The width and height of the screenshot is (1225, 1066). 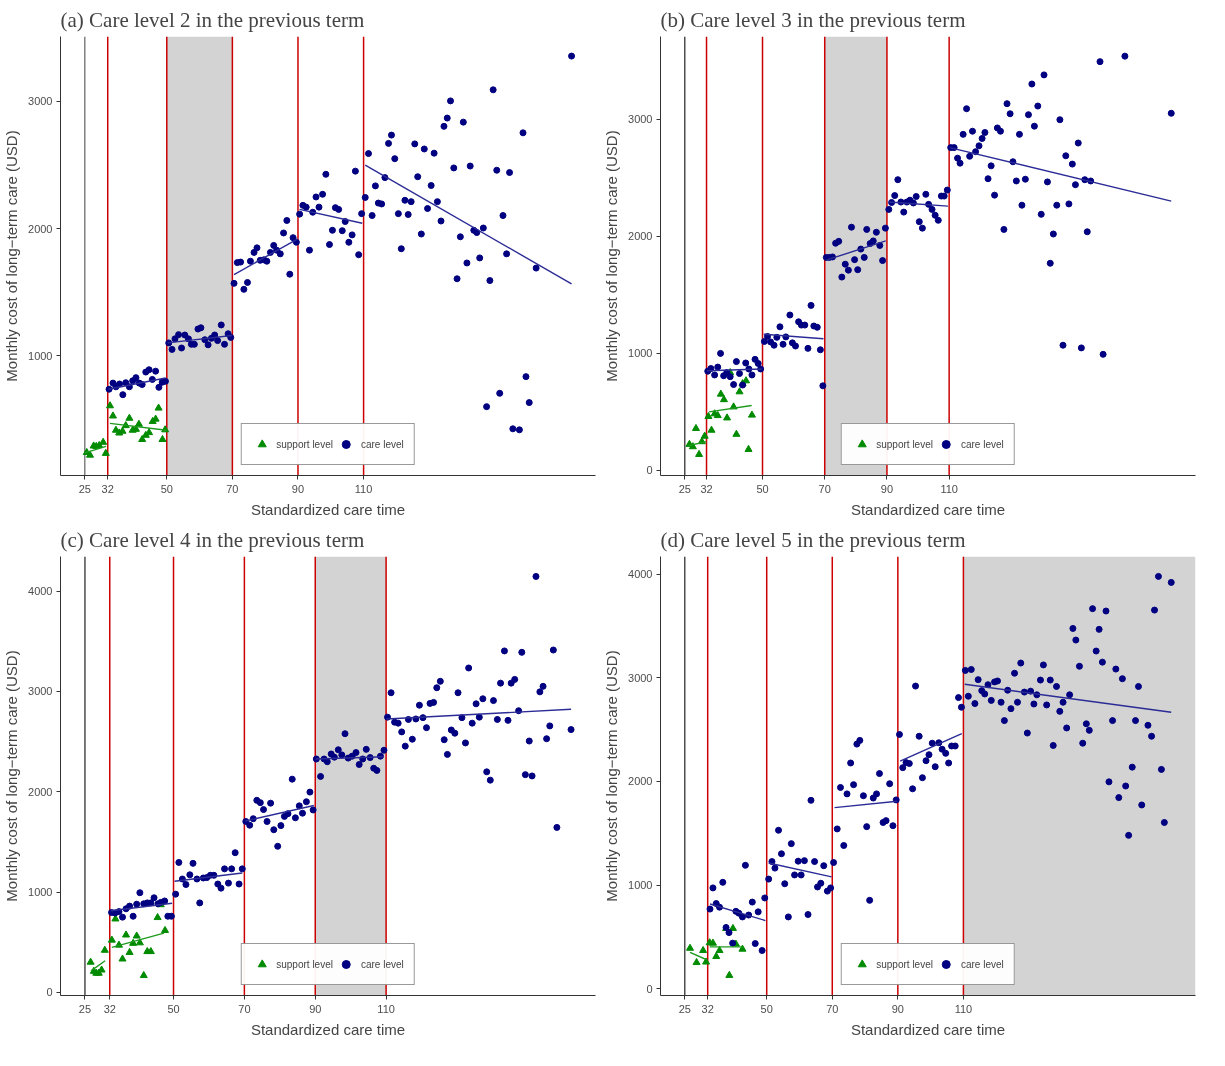 I want to click on chart-title: (d) Care level 5 in the previous term, so click(x=813, y=539).